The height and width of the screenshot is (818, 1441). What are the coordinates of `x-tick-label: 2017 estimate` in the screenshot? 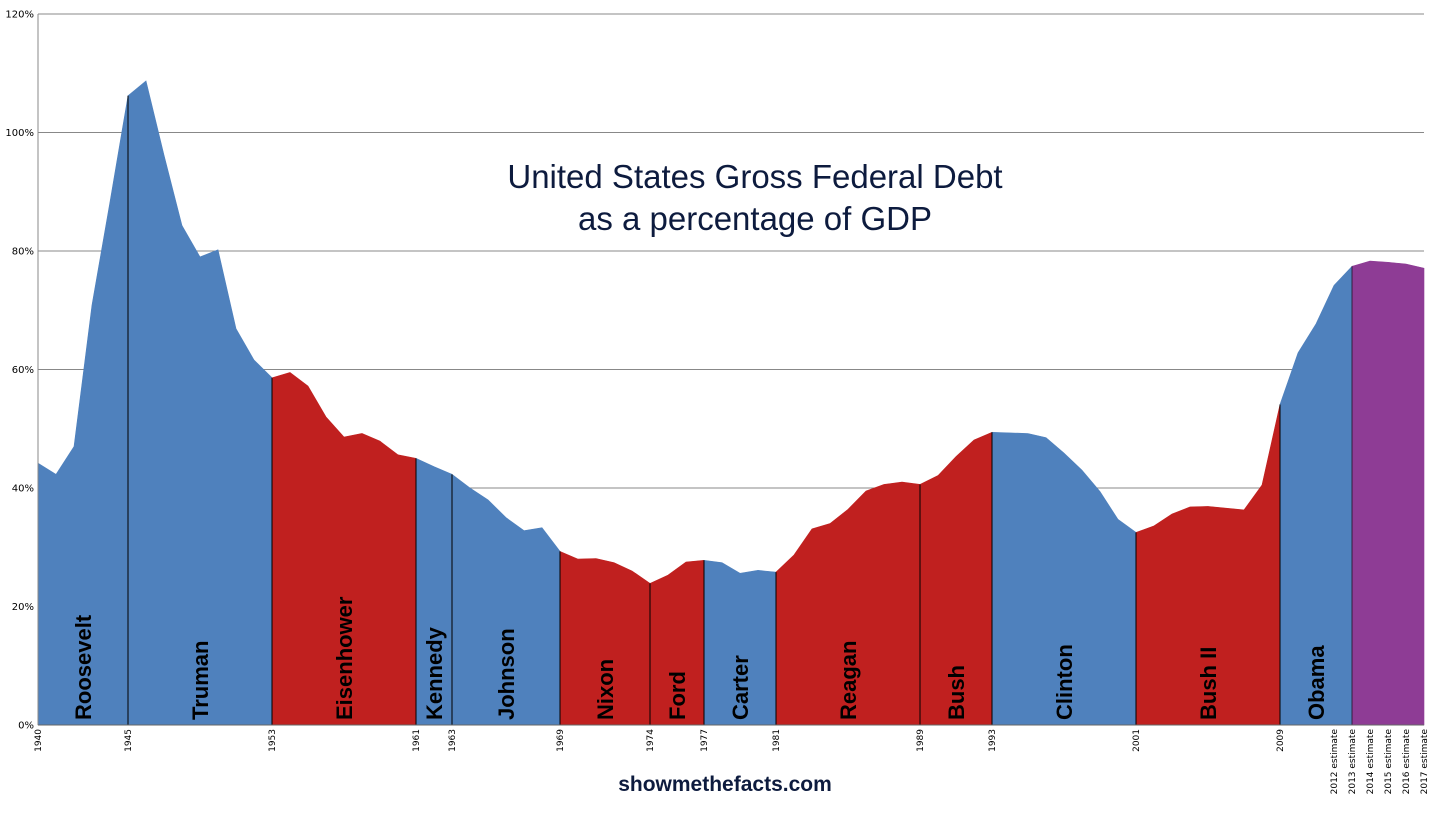 It's located at (1425, 762).